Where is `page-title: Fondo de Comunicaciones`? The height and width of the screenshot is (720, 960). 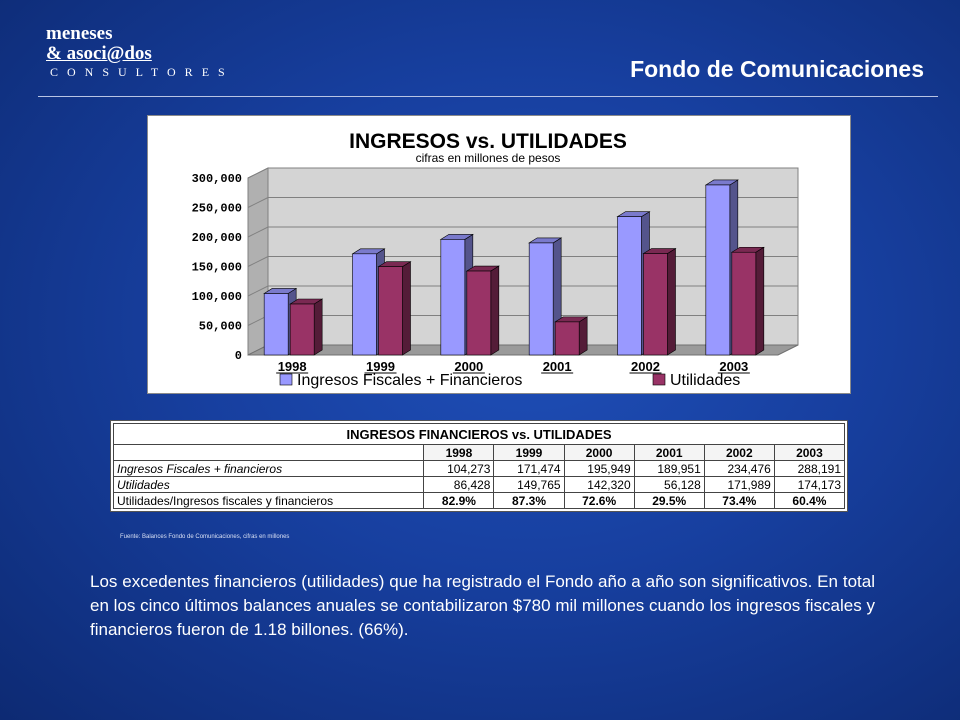 page-title: Fondo de Comunicaciones is located at coordinates (777, 69).